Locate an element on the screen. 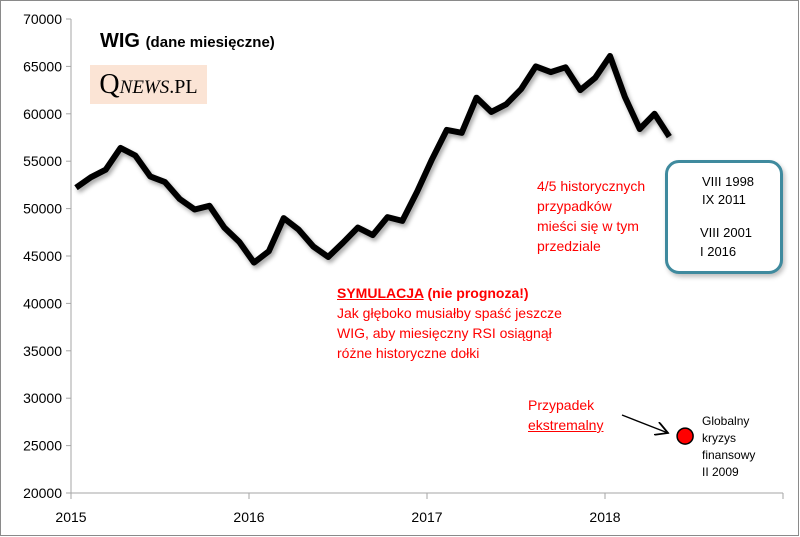 The height and width of the screenshot is (537, 800). qnews-logo: QNEWS.PL is located at coordinates (148, 84).